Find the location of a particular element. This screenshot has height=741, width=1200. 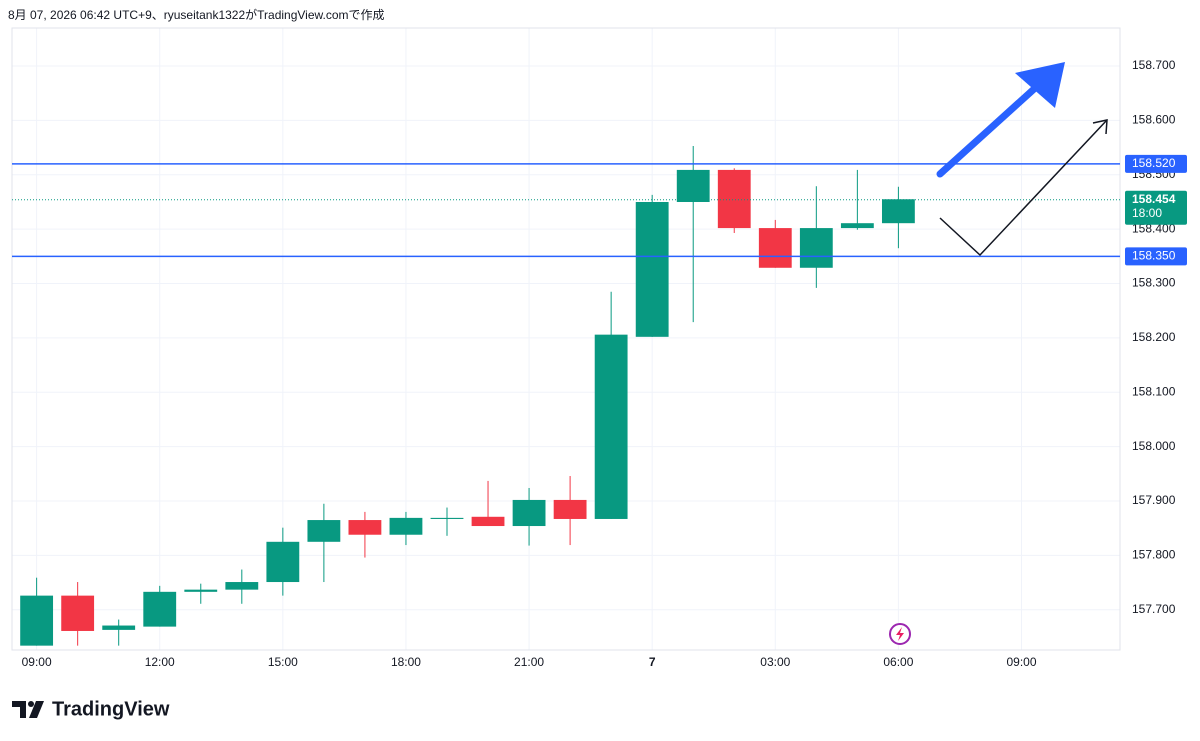

y-tick-label: 158.200 is located at coordinates (1154, 337).